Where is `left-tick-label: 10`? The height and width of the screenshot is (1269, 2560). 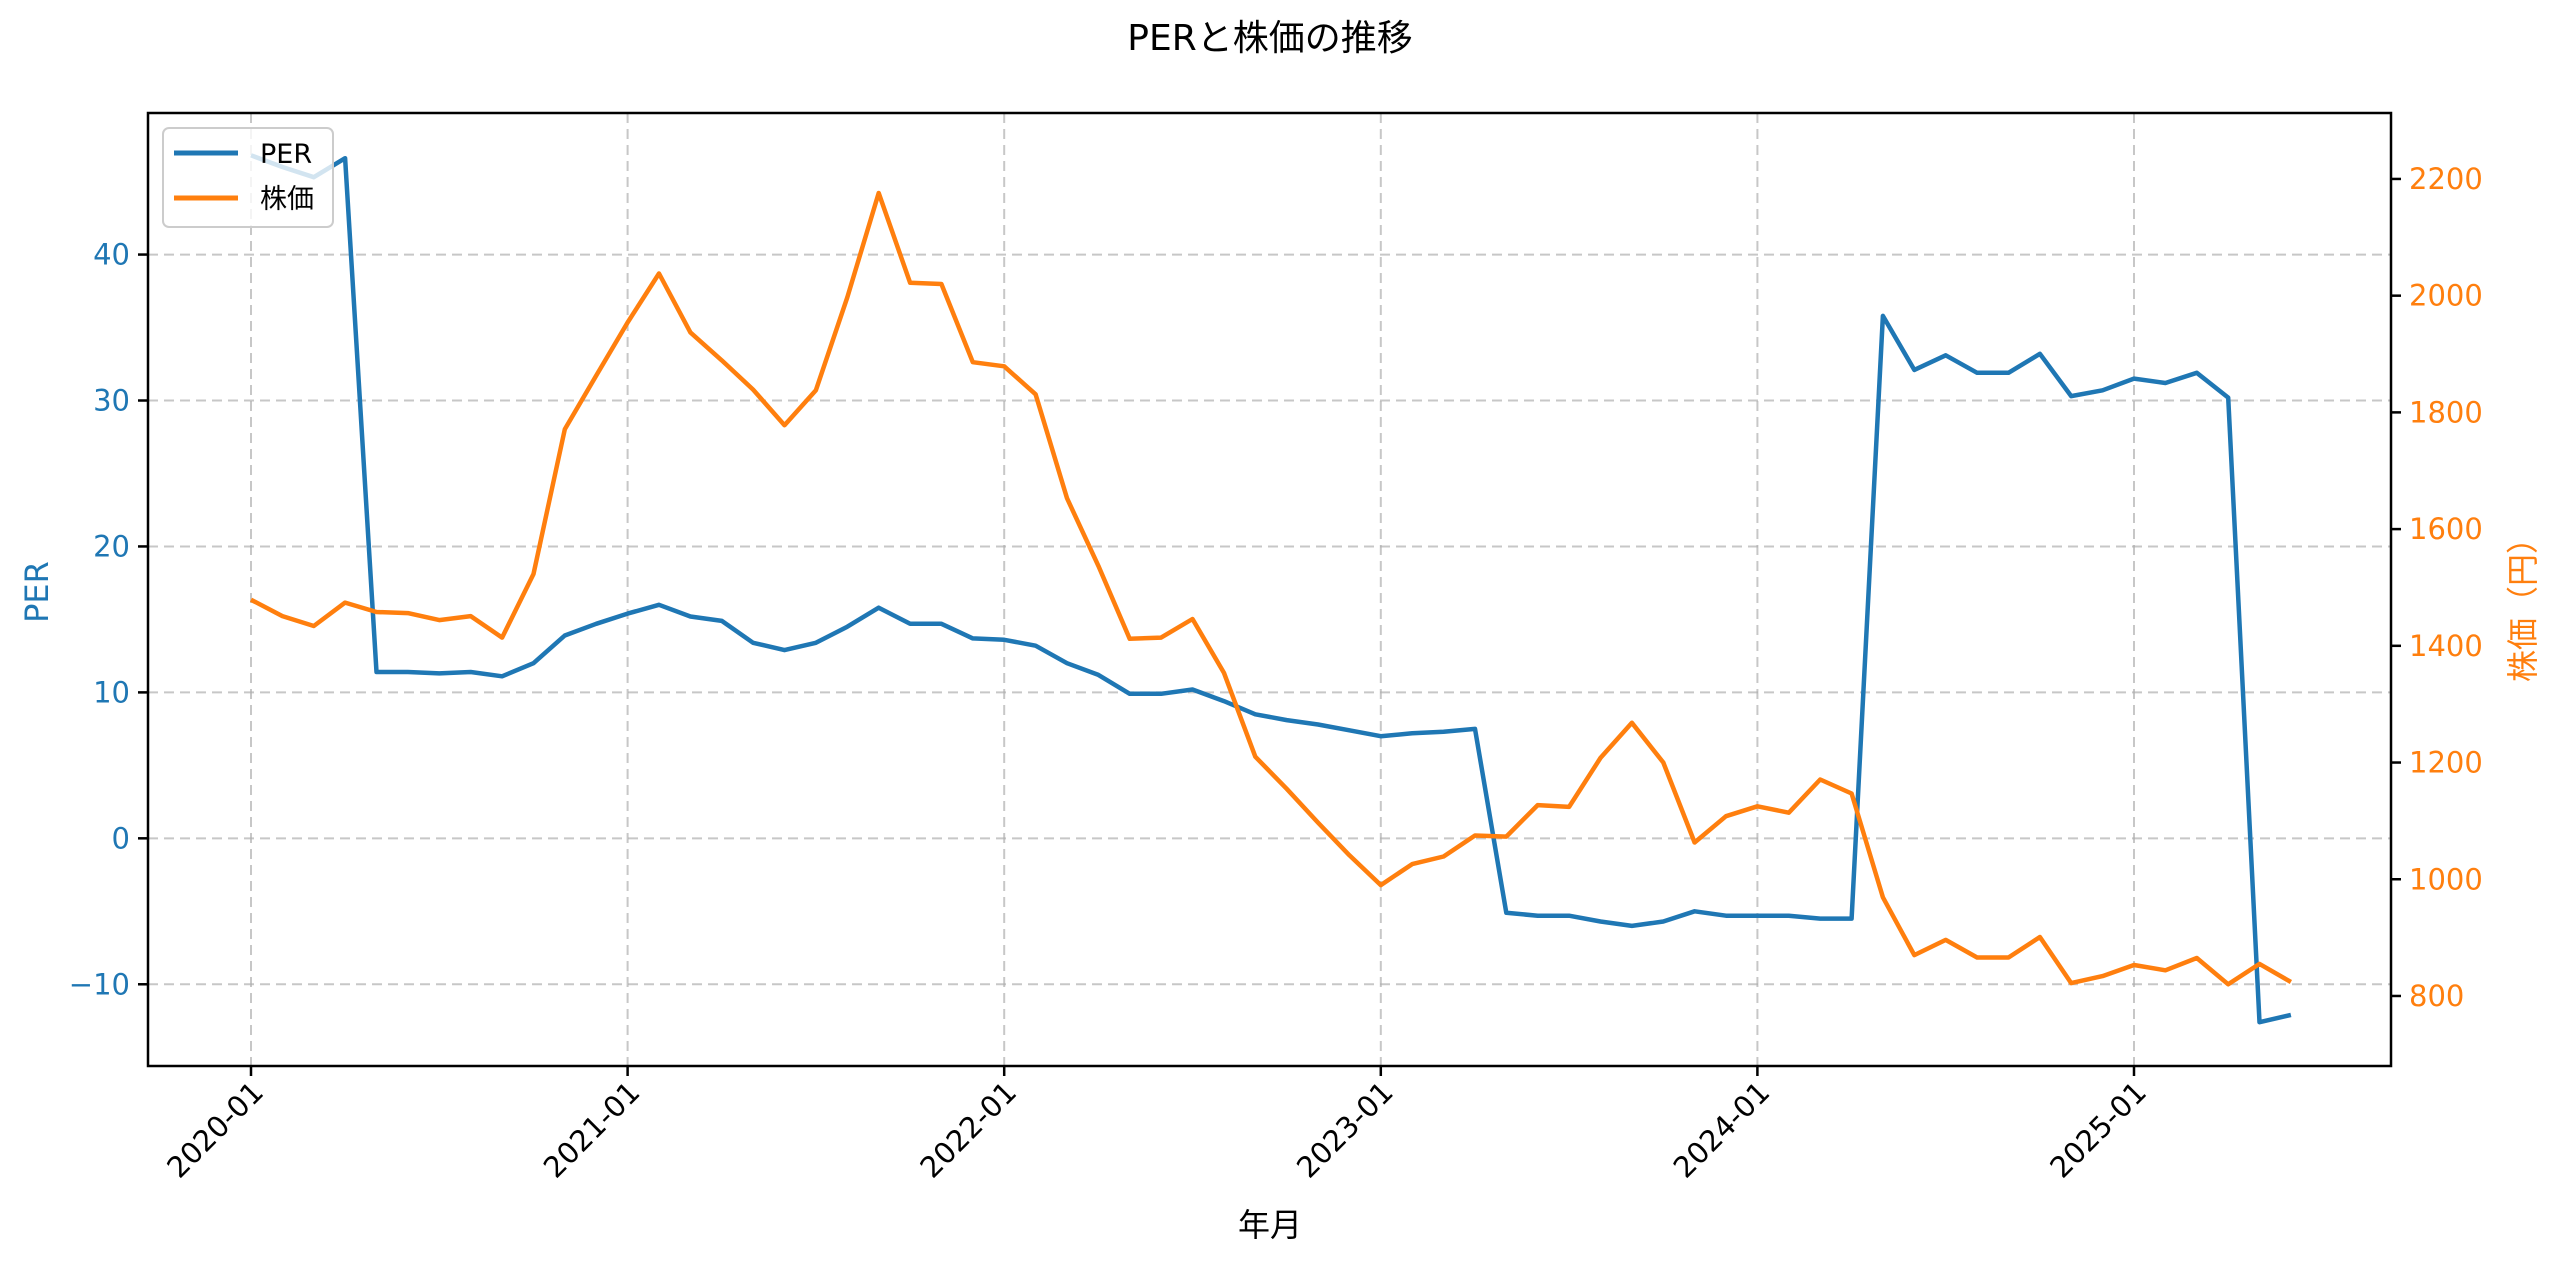
left-tick-label: 10 is located at coordinates (111, 692).